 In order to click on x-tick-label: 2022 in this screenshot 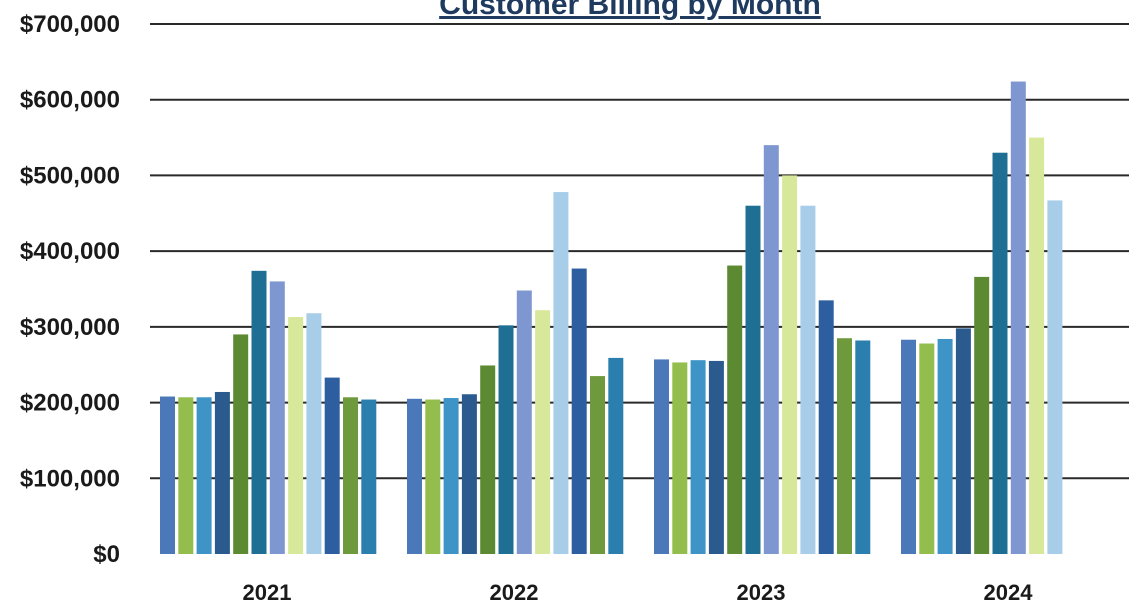, I will do `click(514, 592)`.